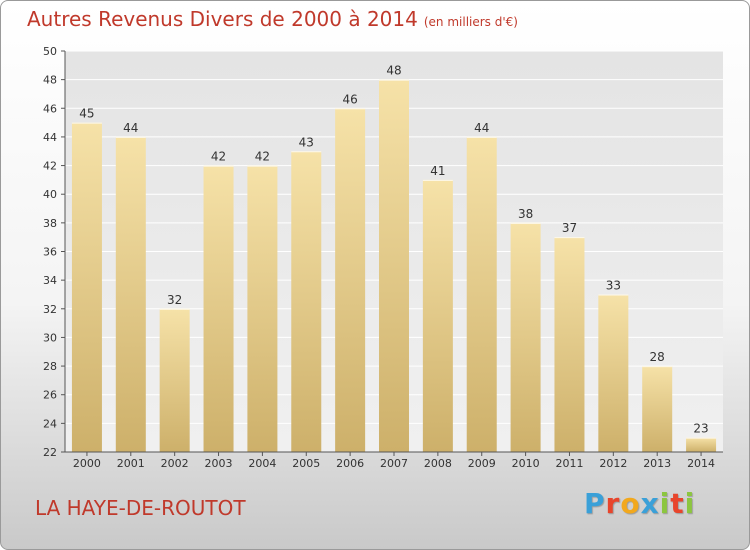 Image resolution: width=750 pixels, height=550 pixels. Describe the element at coordinates (393, 71) in the screenshot. I see `data-label: 48` at that location.